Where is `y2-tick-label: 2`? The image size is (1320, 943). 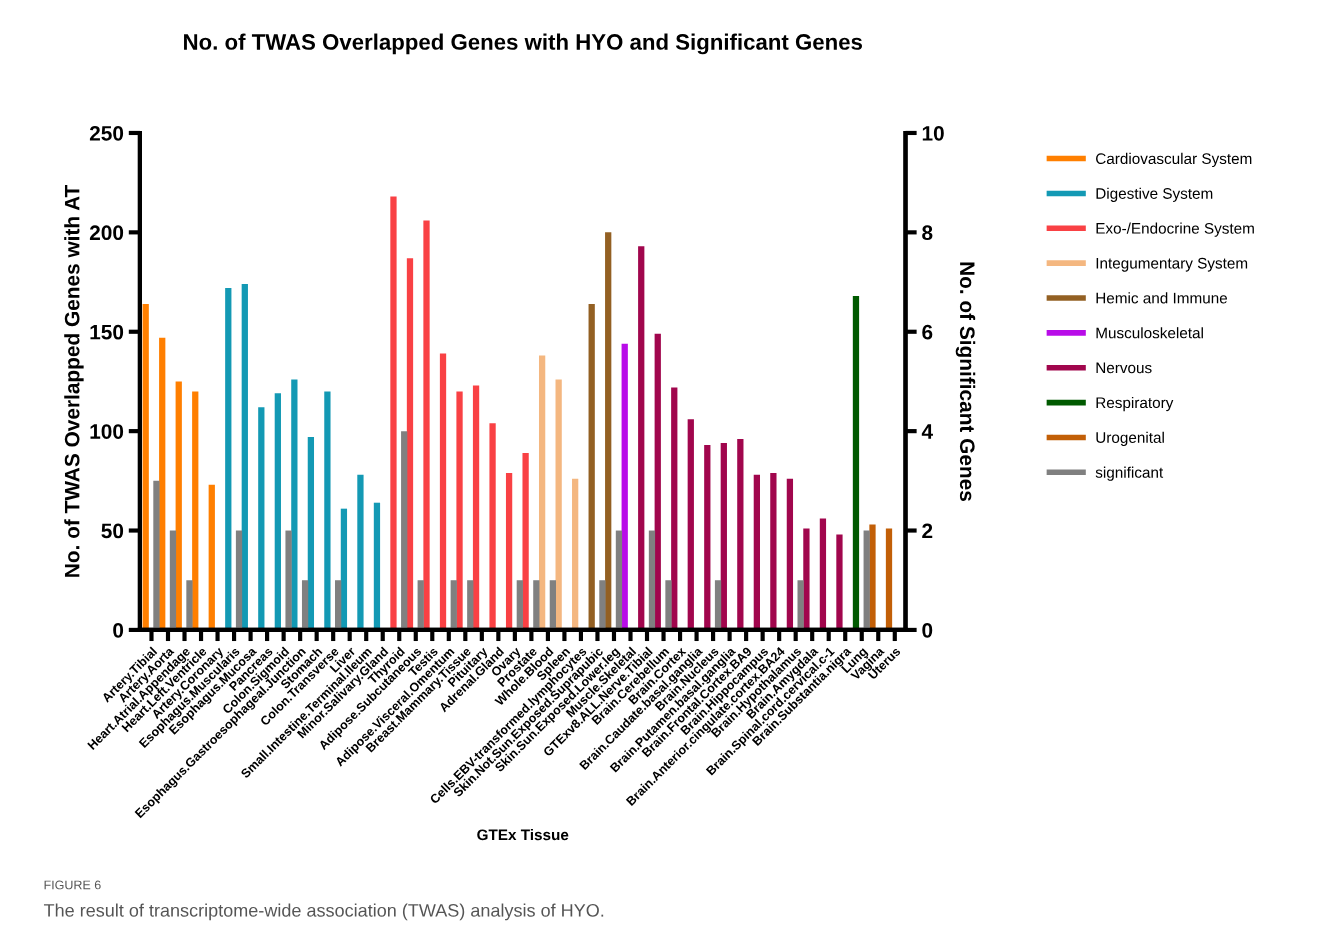 y2-tick-label: 2 is located at coordinates (927, 531).